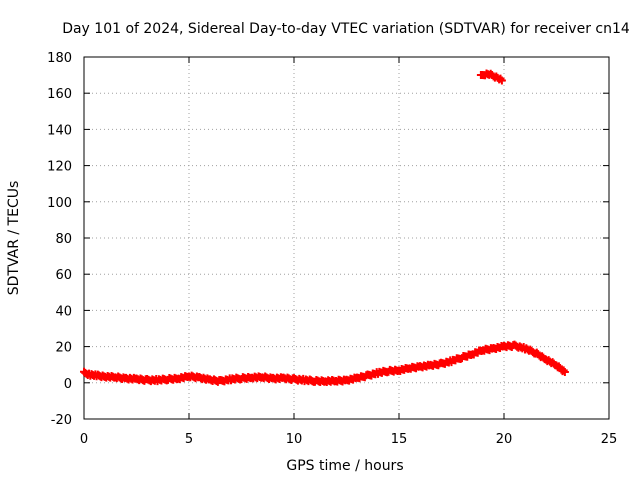 This screenshot has height=480, width=640. What do you see at coordinates (609, 439) in the screenshot?
I see `x-tick-label: 25` at bounding box center [609, 439].